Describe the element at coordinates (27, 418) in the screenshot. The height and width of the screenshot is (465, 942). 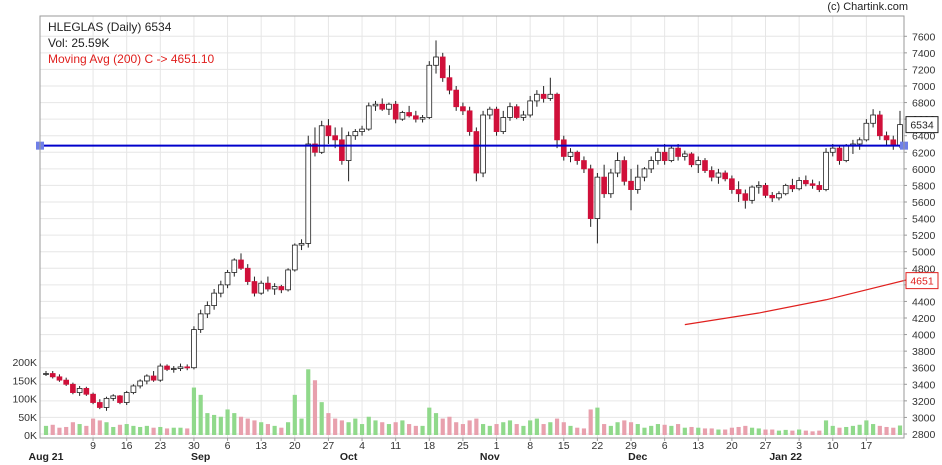
I see `volume-tick-label: 50K` at that location.